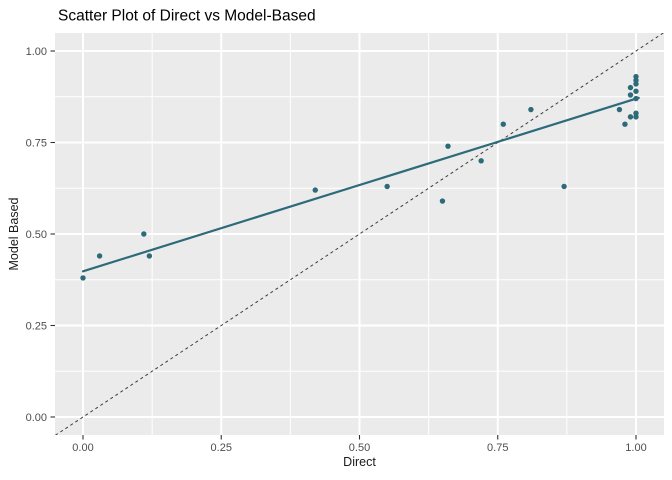 Image resolution: width=672 pixels, height=480 pixels. I want to click on plot-title: Scatter Plot of Direct vs Model-Based, so click(187, 16).